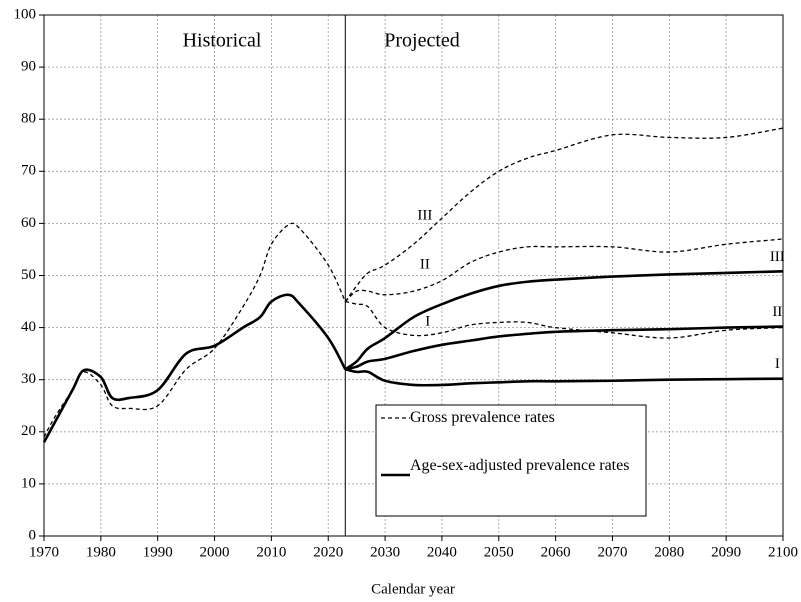 The width and height of the screenshot is (801, 602). I want to click on y-tick-label: 100, so click(25, 14).